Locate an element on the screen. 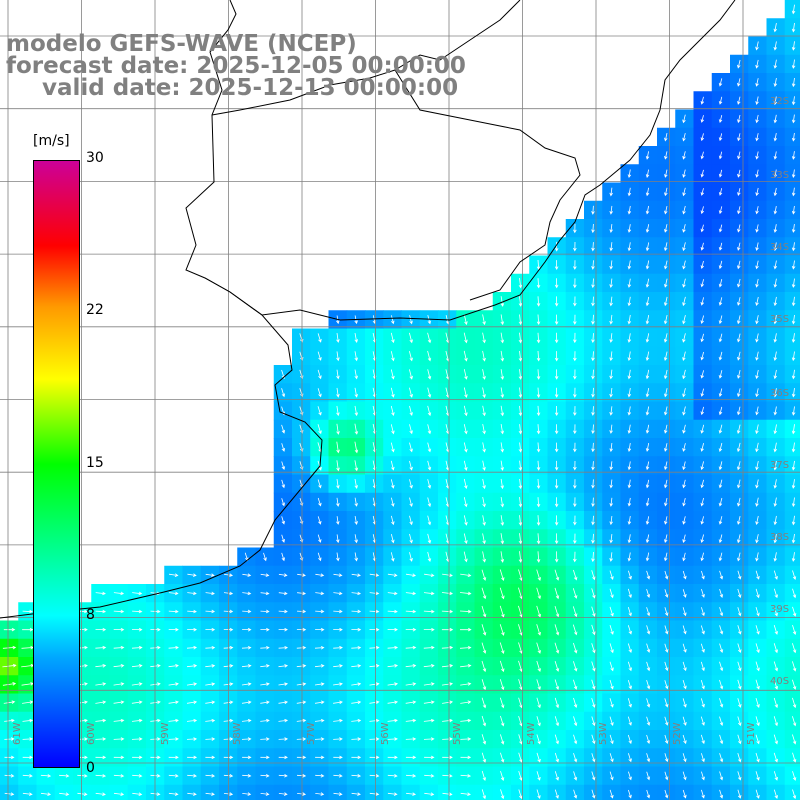 The width and height of the screenshot is (800, 800). lon-label: 57W is located at coordinates (311, 733).